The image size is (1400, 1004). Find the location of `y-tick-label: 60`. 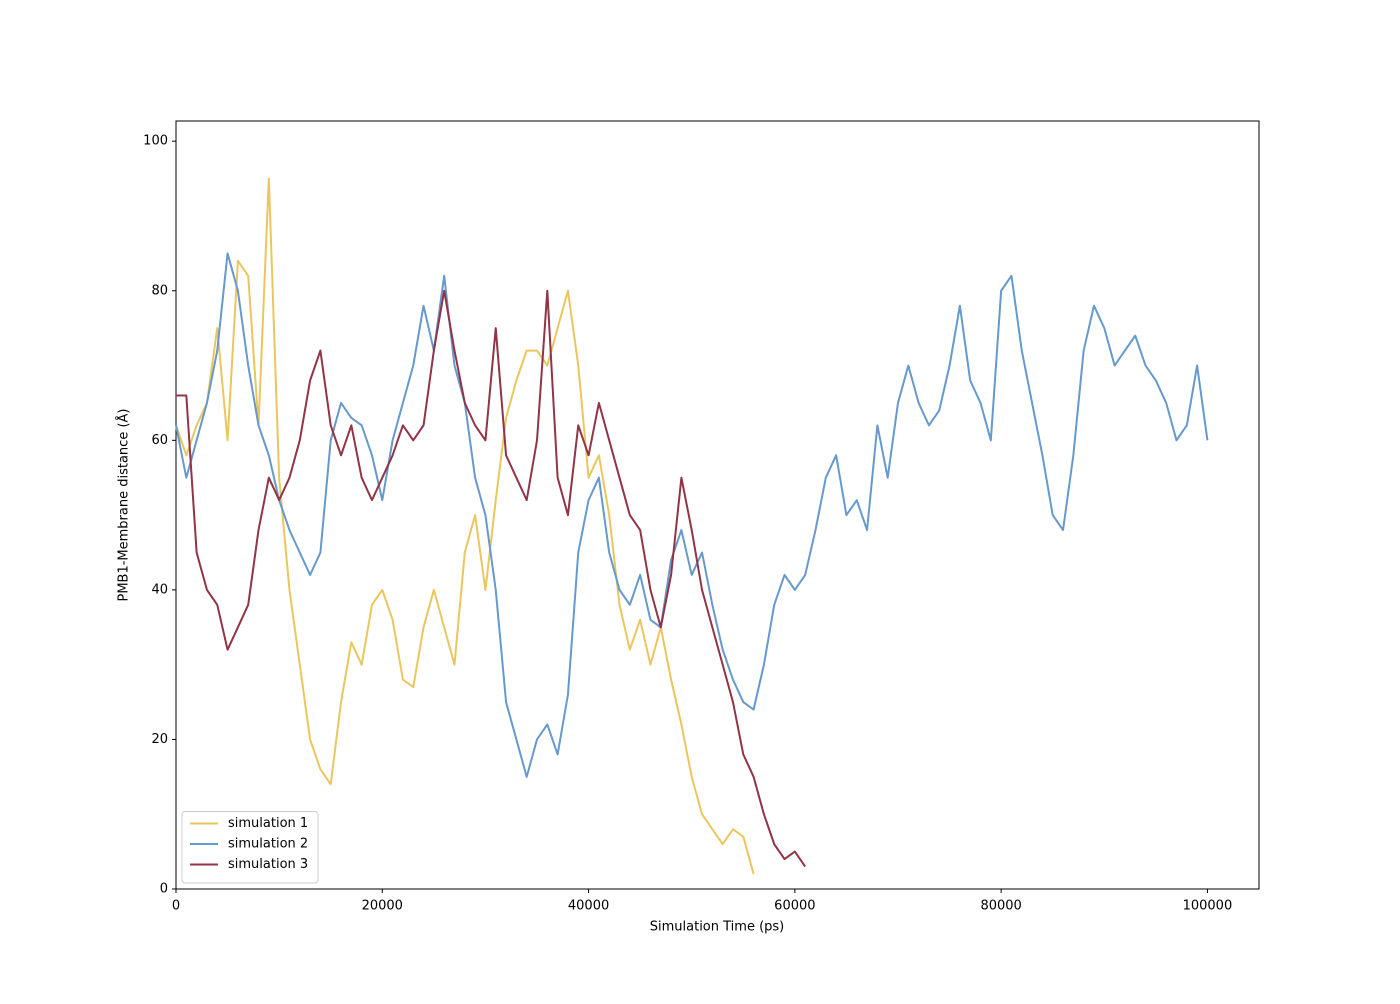

y-tick-label: 60 is located at coordinates (159, 440).